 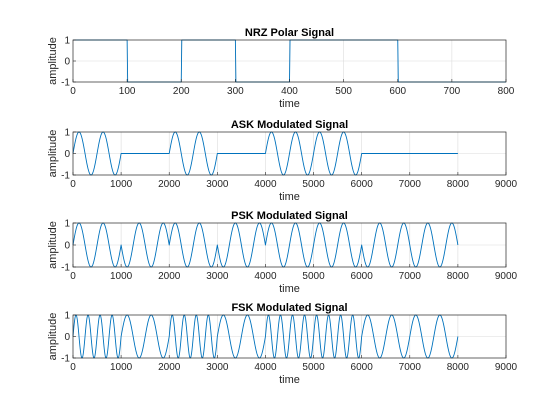 What do you see at coordinates (452, 91) in the screenshot?
I see `x-tick-label: 700` at bounding box center [452, 91].